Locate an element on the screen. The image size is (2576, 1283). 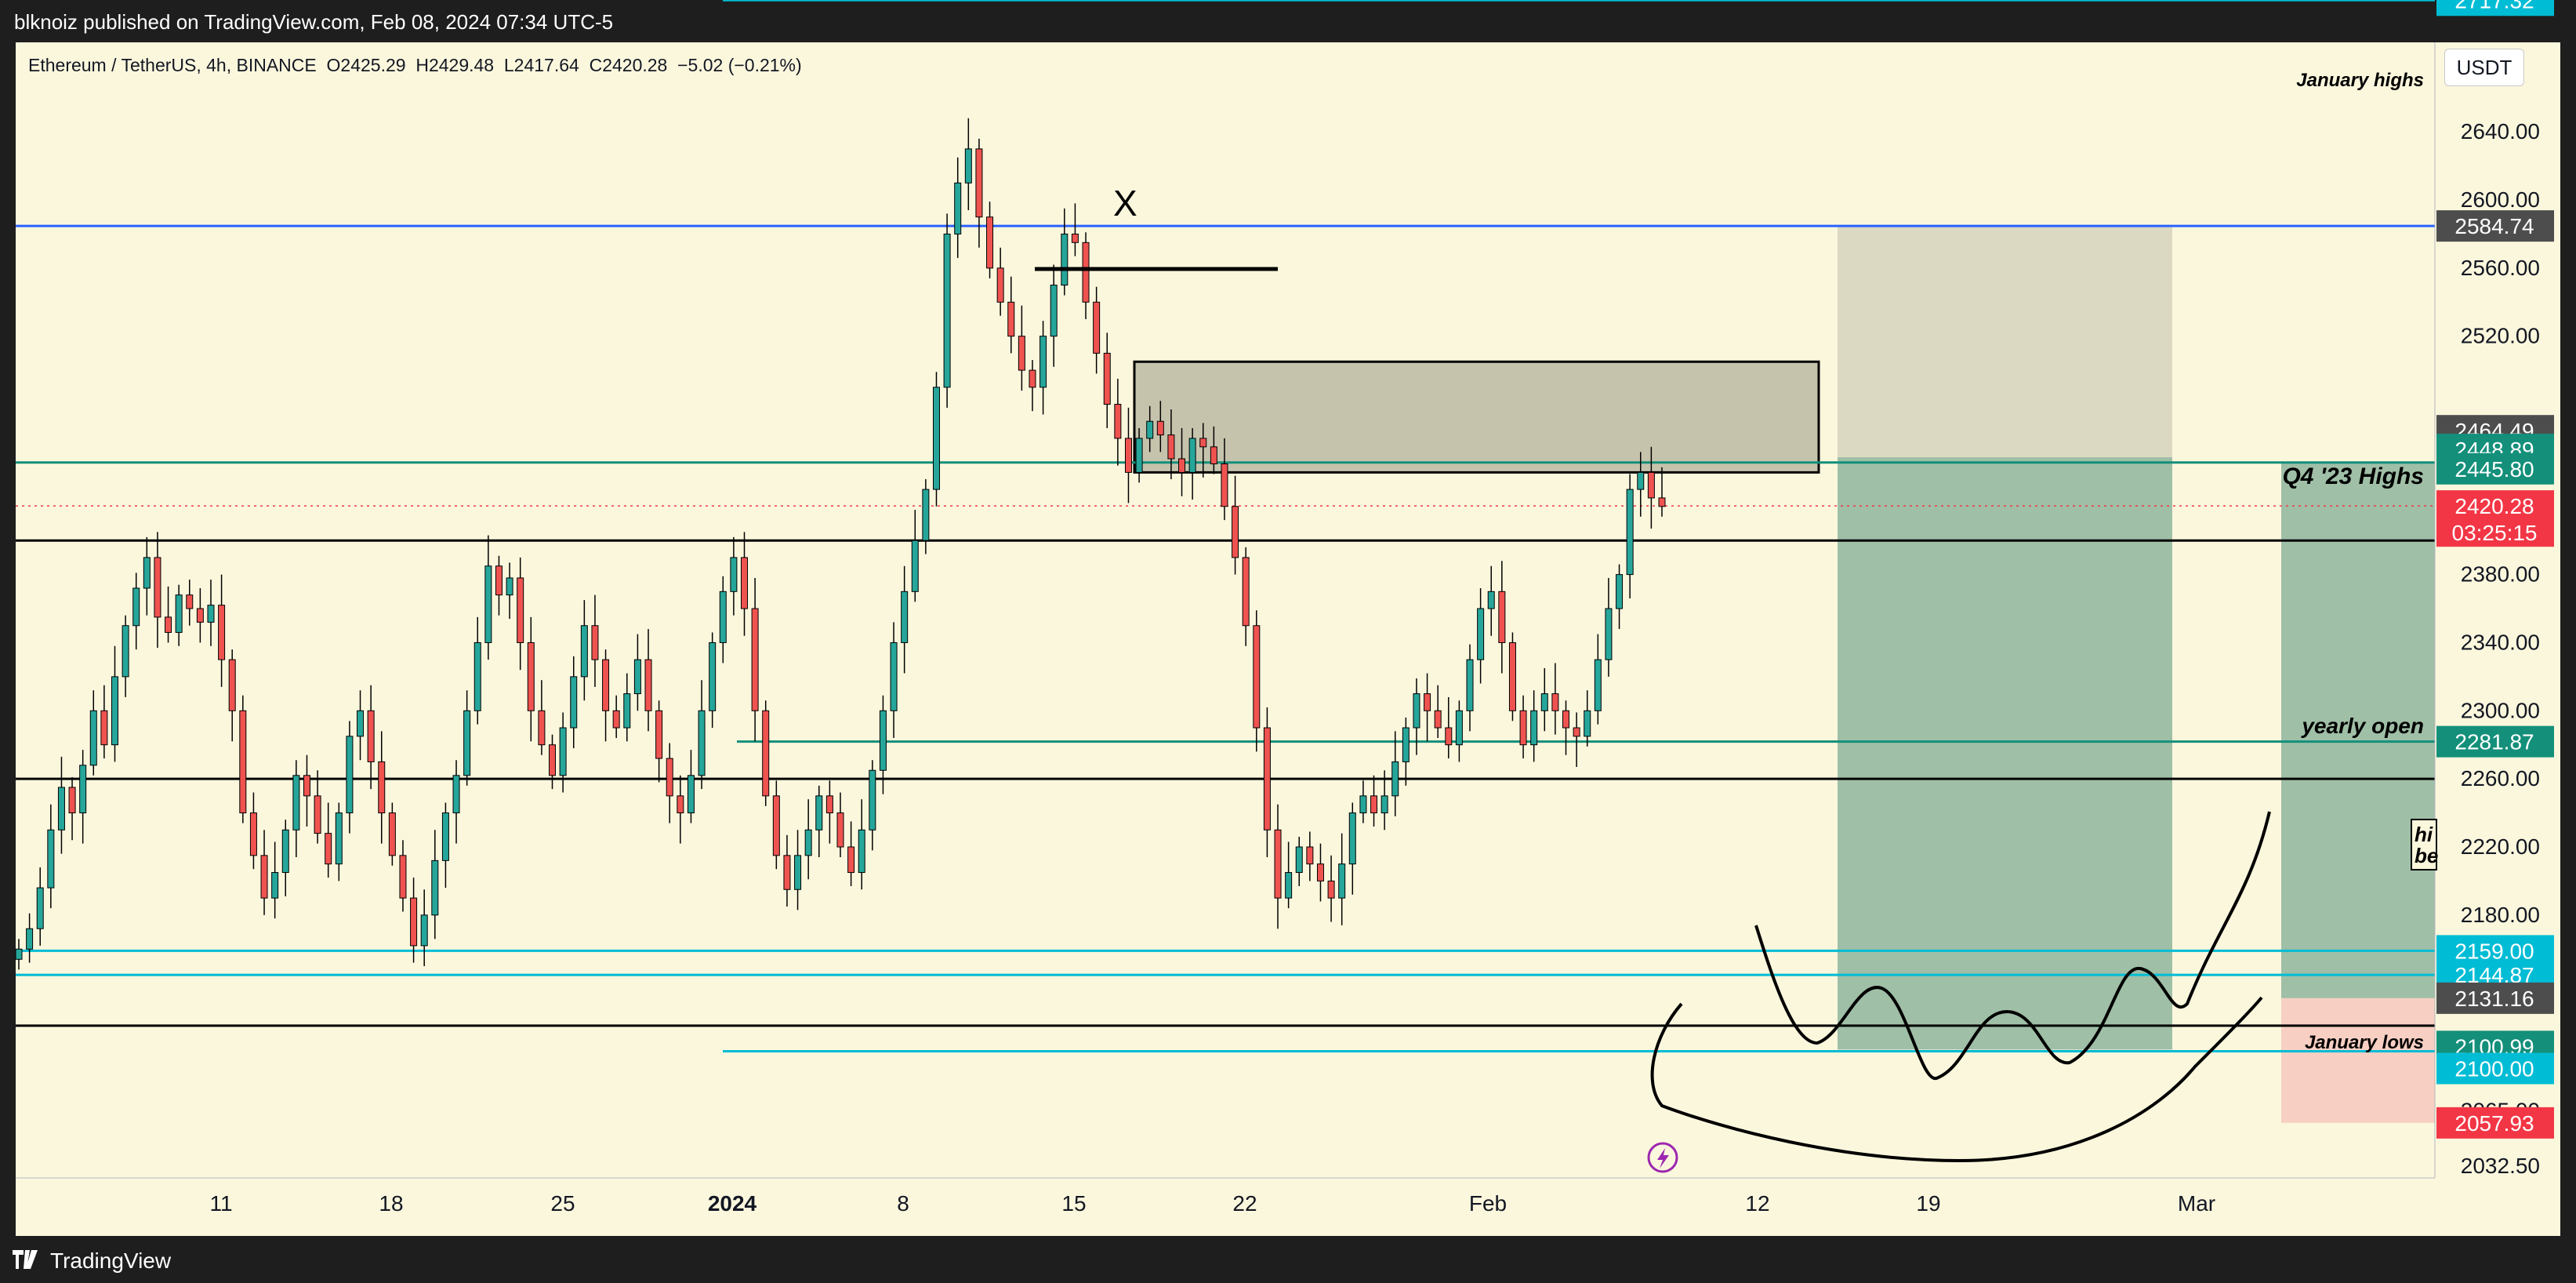
x-tick-label-2: 25 is located at coordinates (563, 1204).